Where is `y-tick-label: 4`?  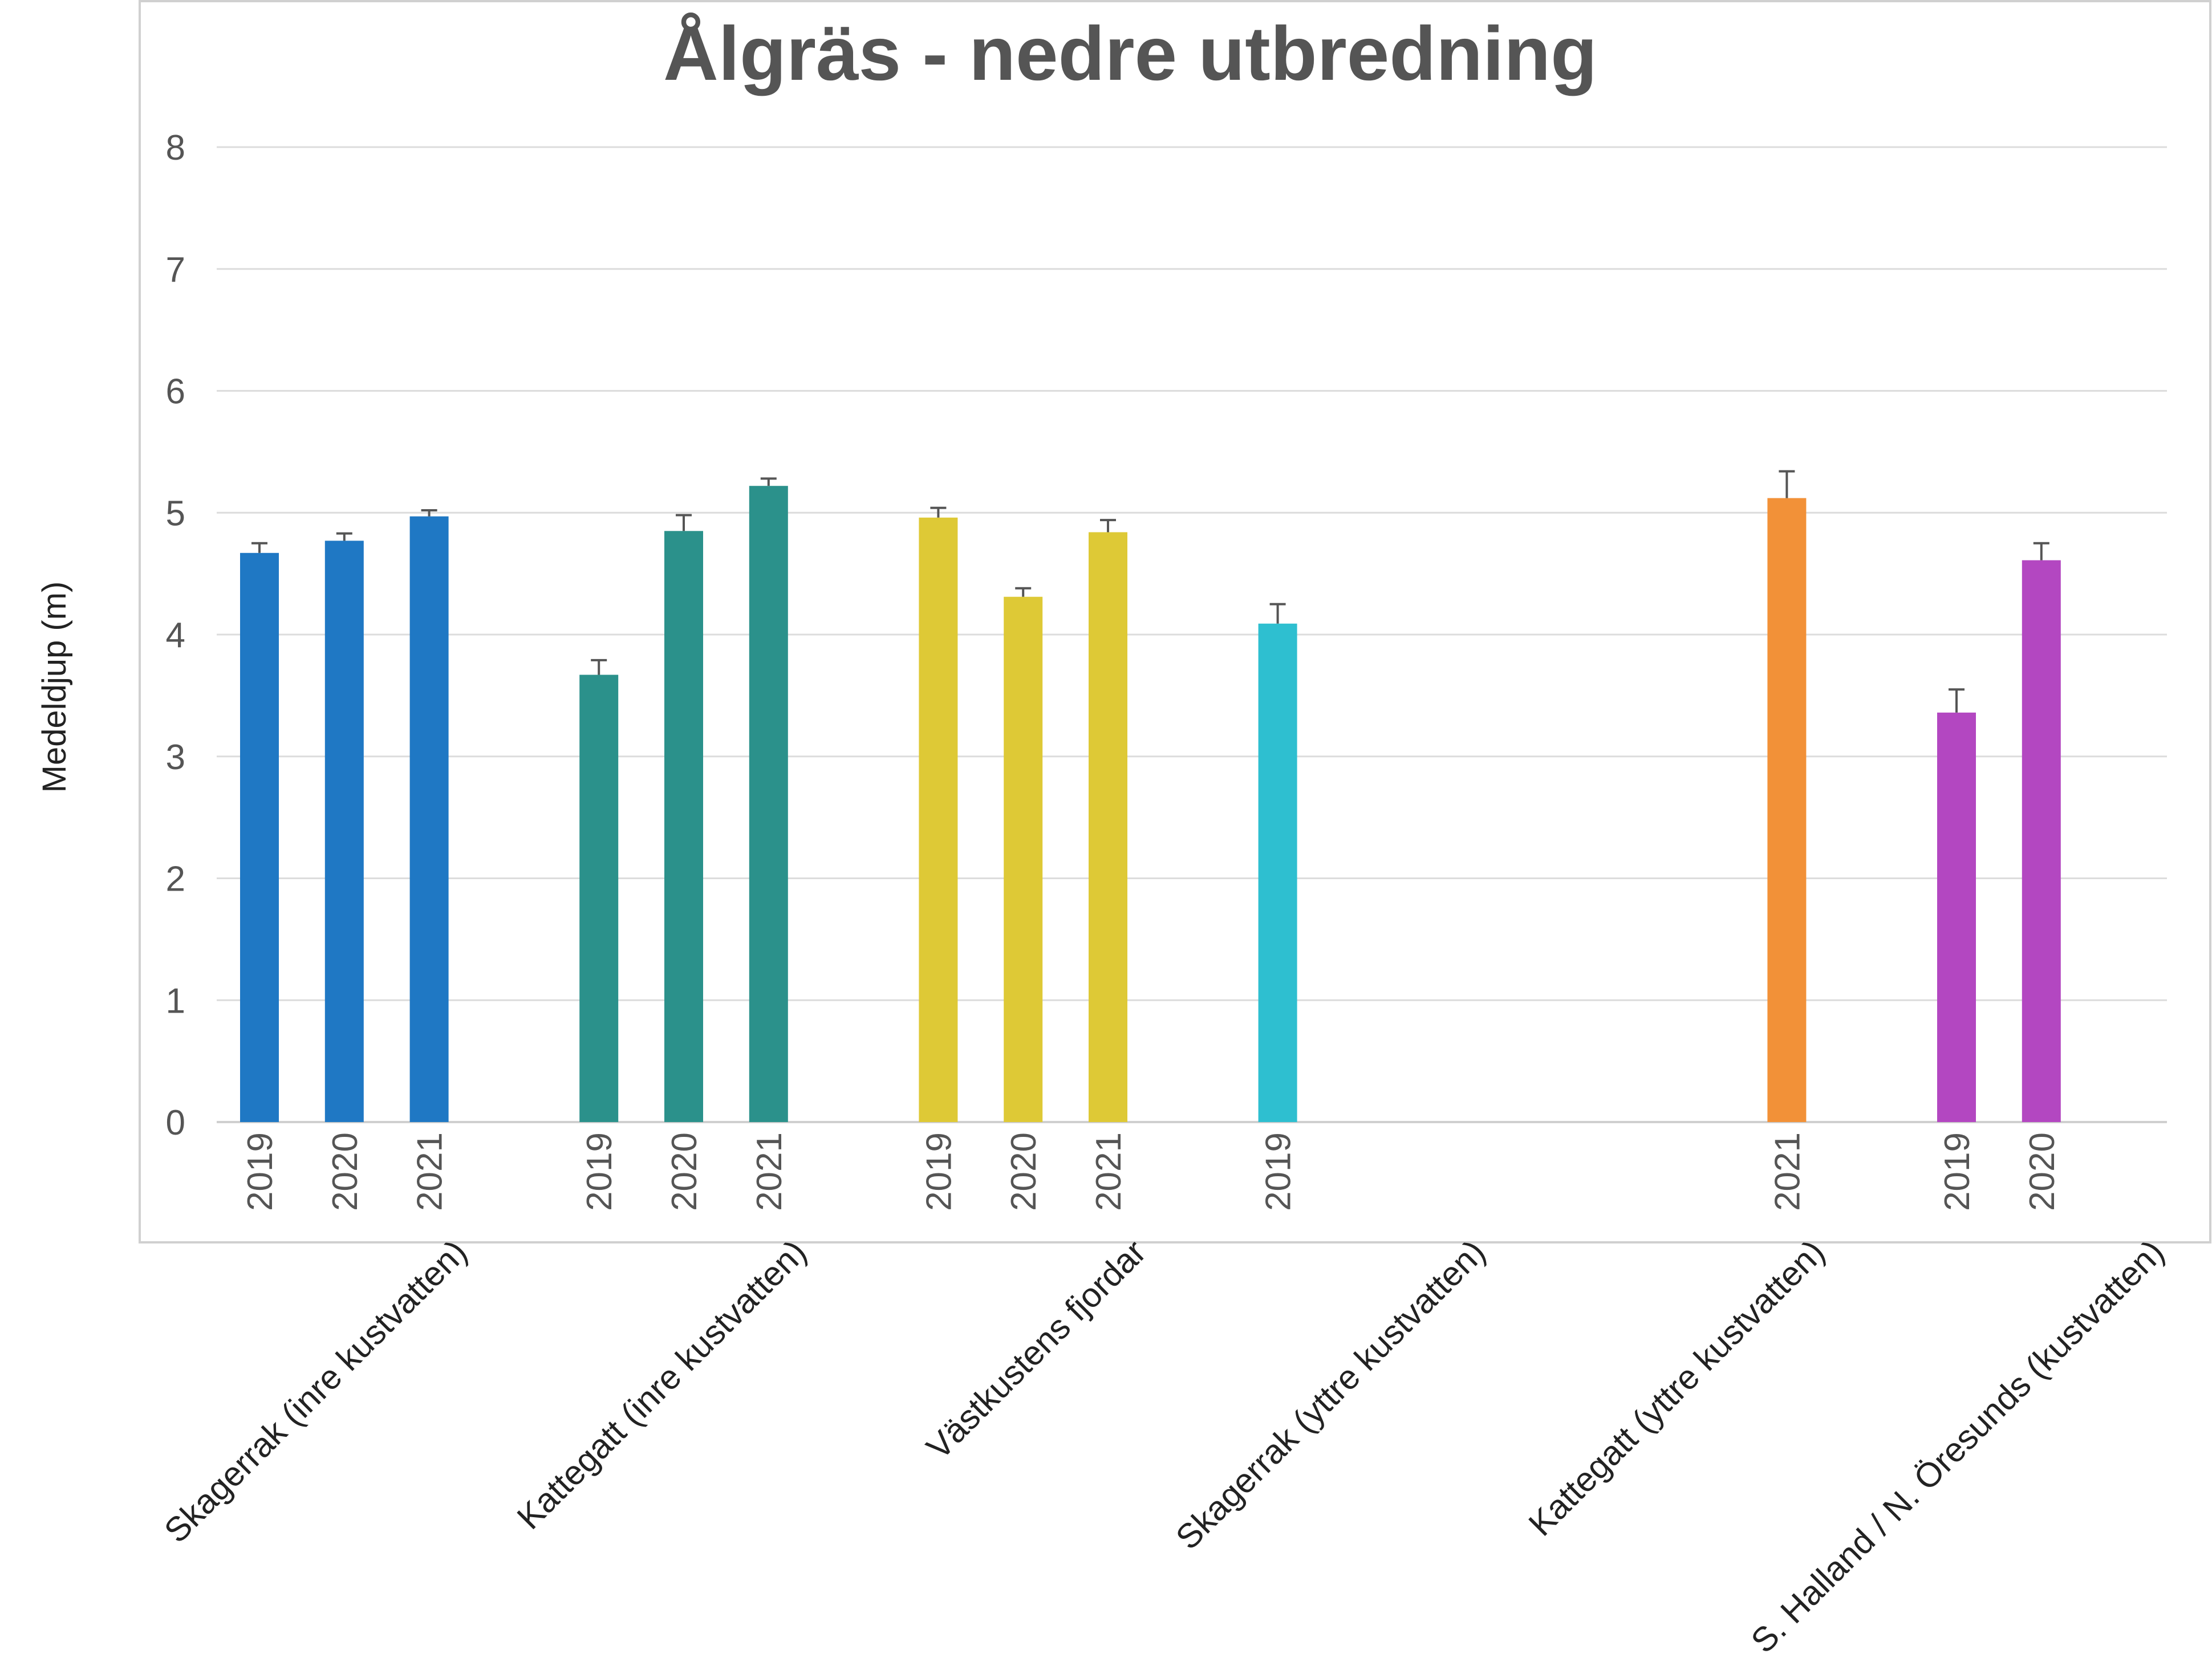
y-tick-label: 4 is located at coordinates (175, 635).